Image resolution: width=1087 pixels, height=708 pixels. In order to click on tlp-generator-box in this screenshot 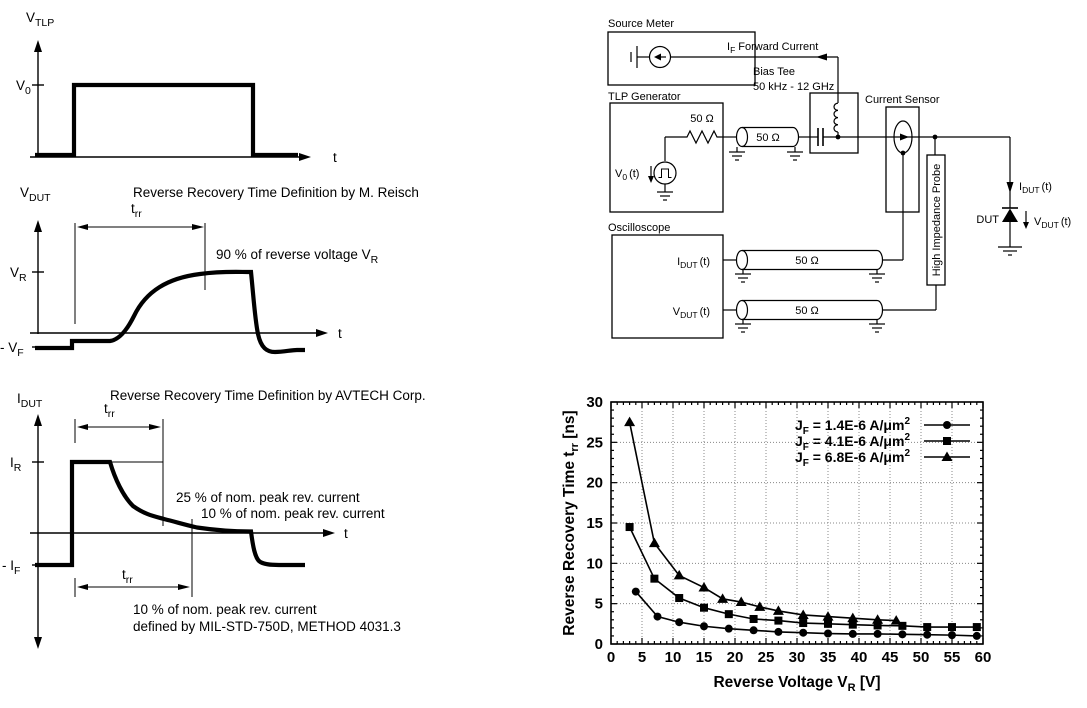, I will do `click(666, 157)`.